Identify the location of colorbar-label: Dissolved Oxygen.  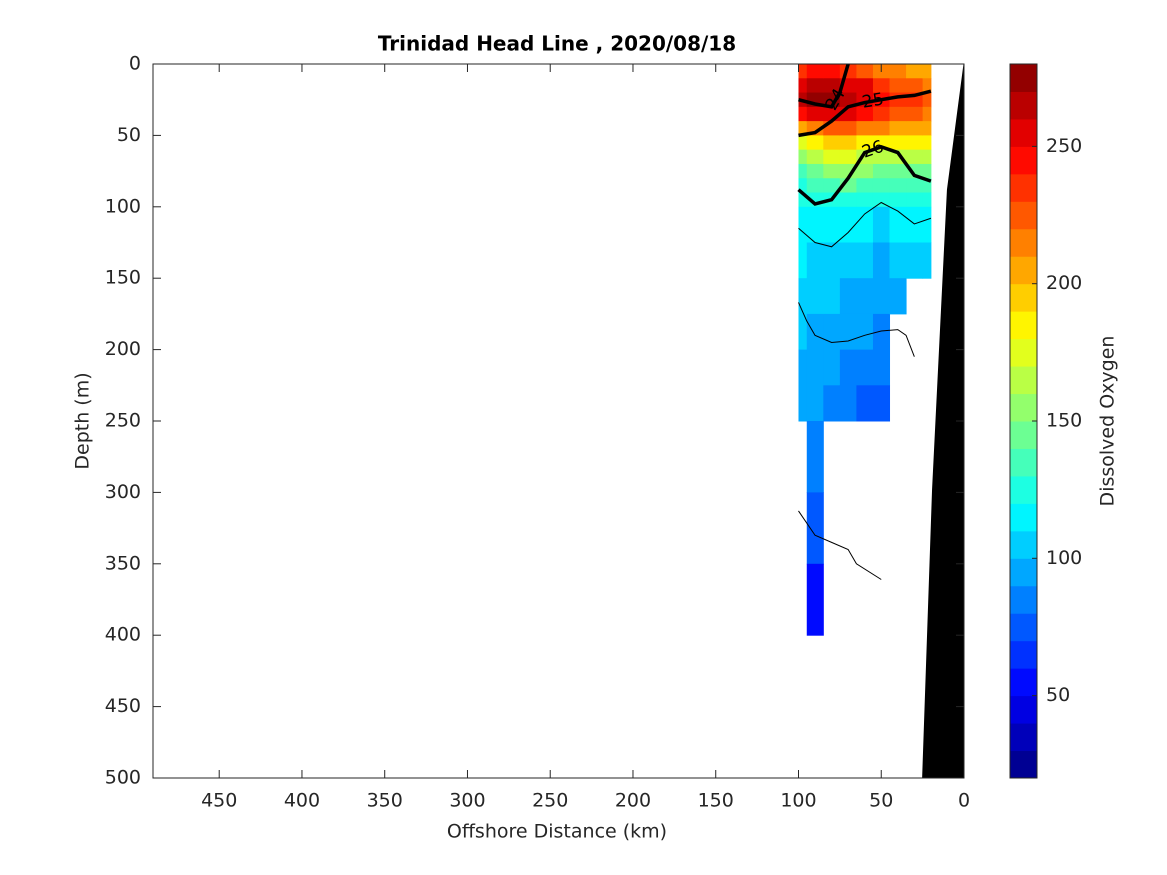
(1108, 421).